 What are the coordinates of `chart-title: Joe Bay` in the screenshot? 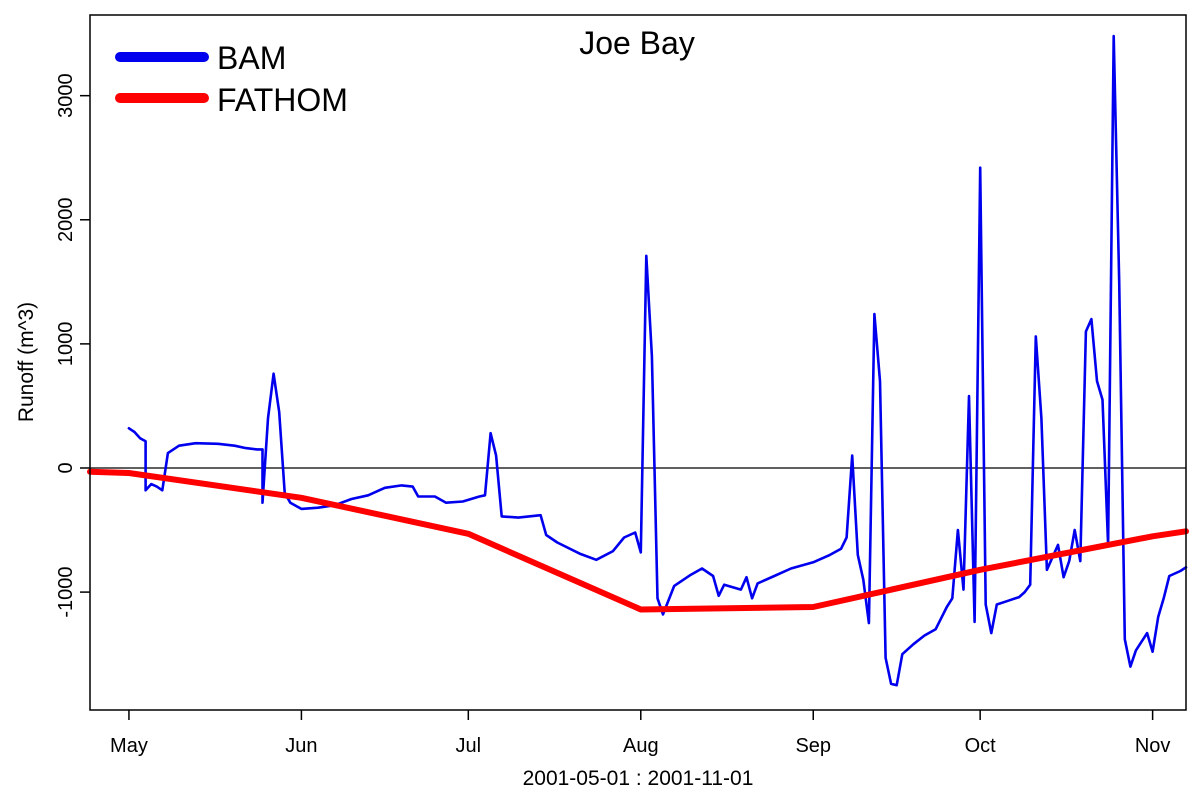 It's located at (637, 43).